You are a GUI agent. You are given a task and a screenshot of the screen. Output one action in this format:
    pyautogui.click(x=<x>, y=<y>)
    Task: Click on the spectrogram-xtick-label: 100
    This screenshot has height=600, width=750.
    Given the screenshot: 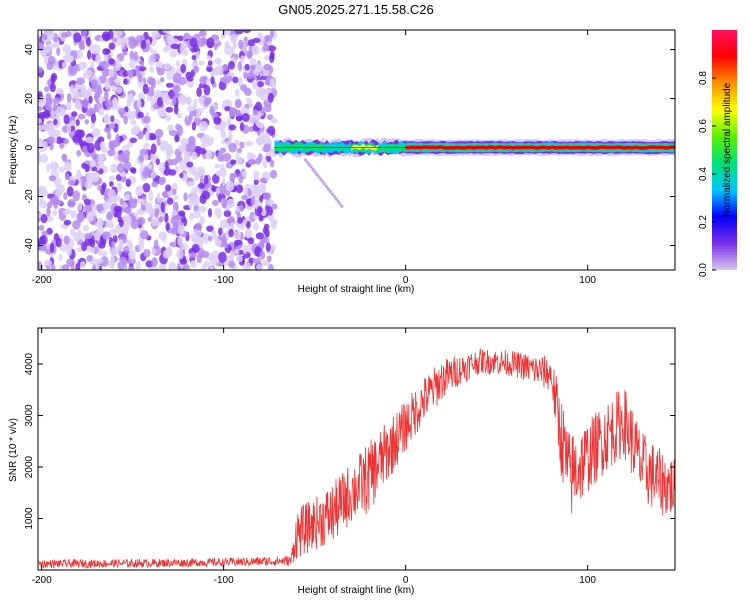 What is the action you would take?
    pyautogui.click(x=587, y=280)
    